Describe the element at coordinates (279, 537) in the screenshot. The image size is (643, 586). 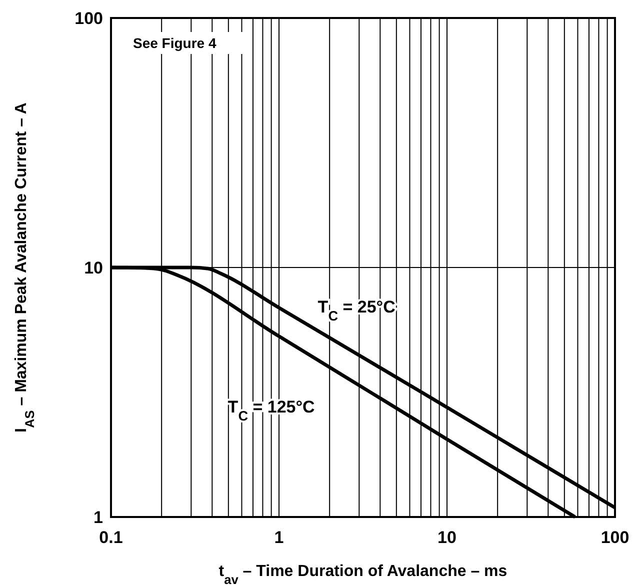
I see `x-tick-label: 1` at that location.